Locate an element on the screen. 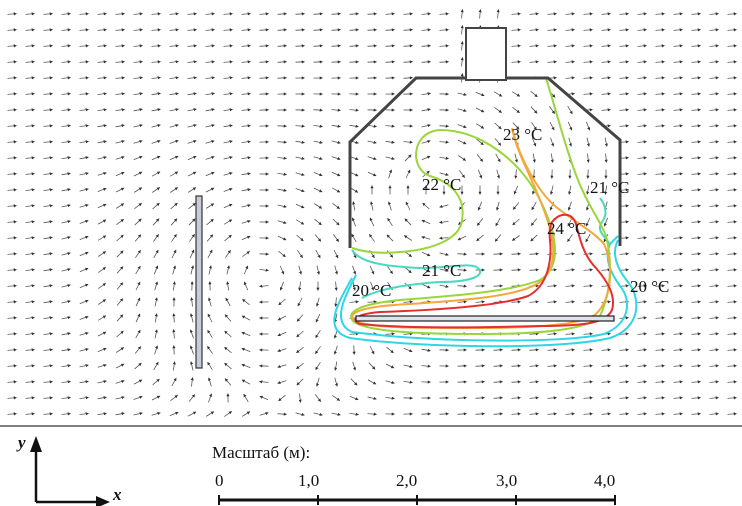 Image resolution: width=742 pixels, height=506 pixels. scale-tick-label: 0 is located at coordinates (219, 480).